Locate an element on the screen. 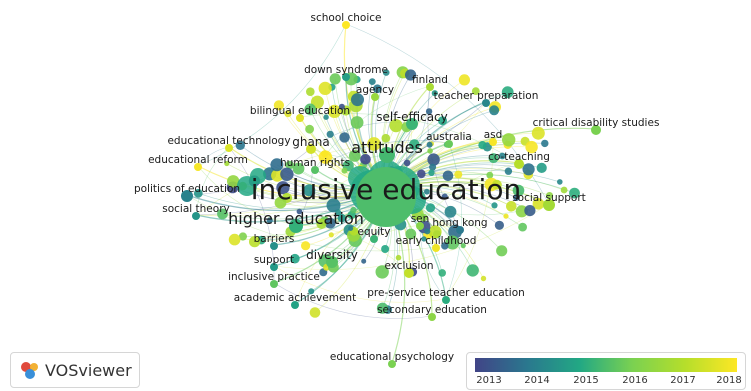  node-asd is located at coordinates (493, 142).